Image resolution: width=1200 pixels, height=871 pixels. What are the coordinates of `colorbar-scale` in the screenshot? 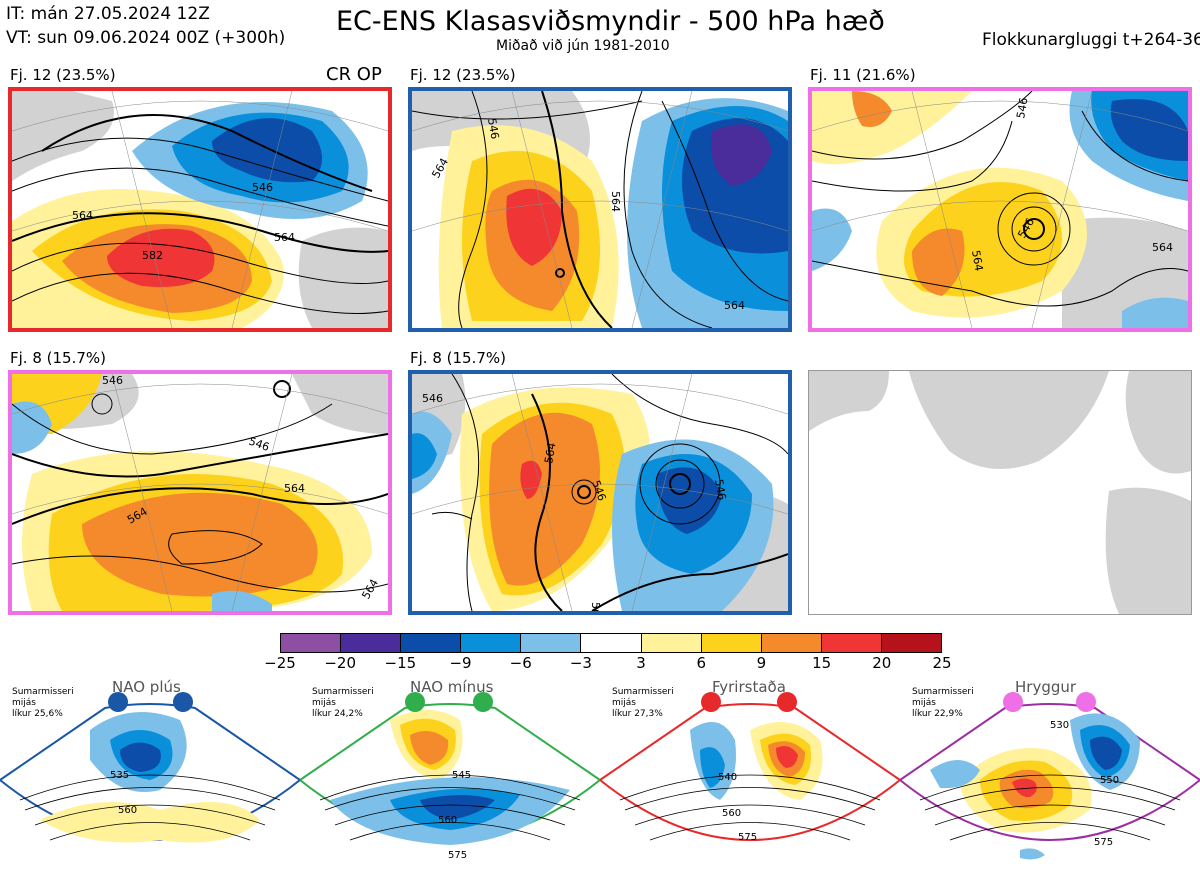 It's located at (611, 643).